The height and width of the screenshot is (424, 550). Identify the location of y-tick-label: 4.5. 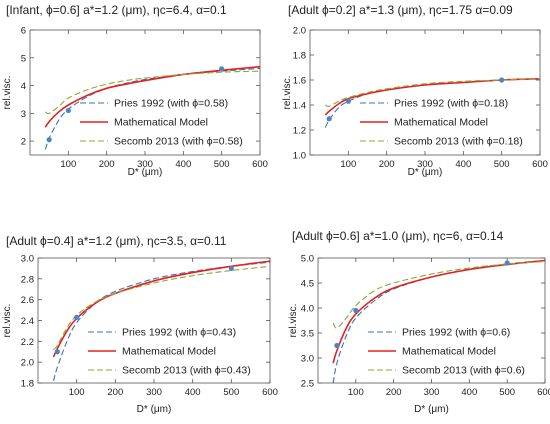
(307, 284).